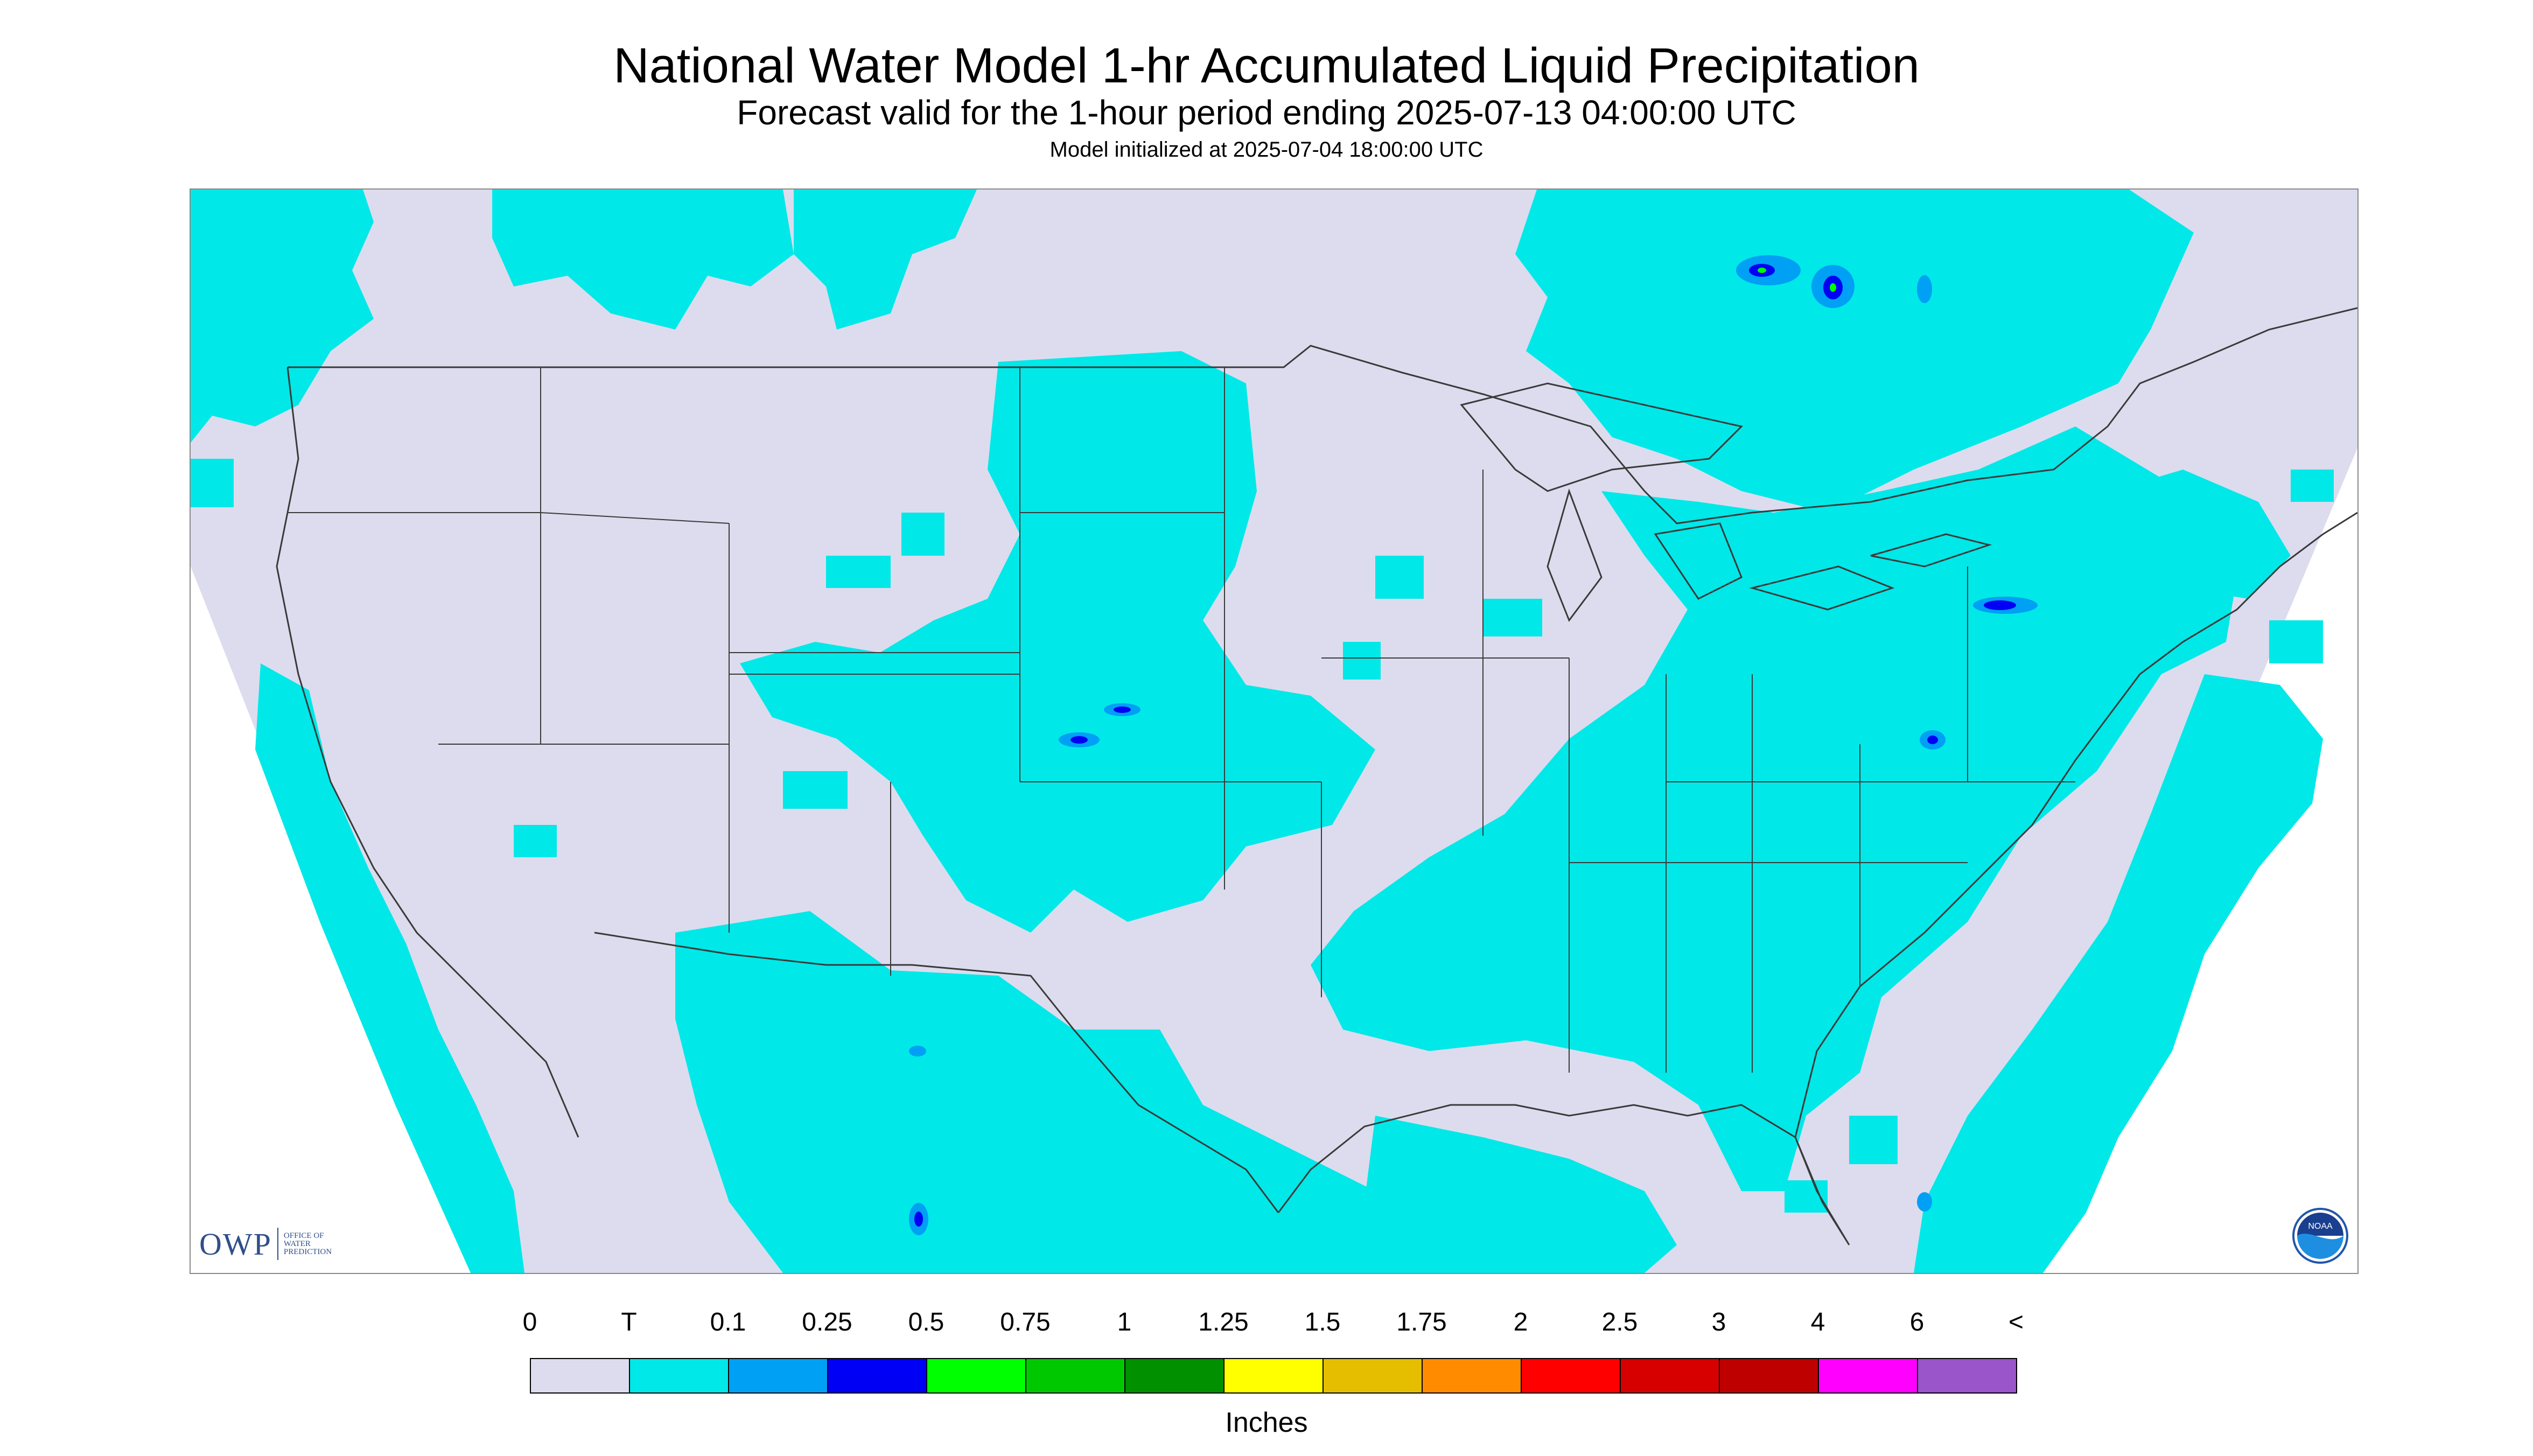 Image resolution: width=2533 pixels, height=1456 pixels. I want to click on legend-tick-label: 3, so click(1718, 1322).